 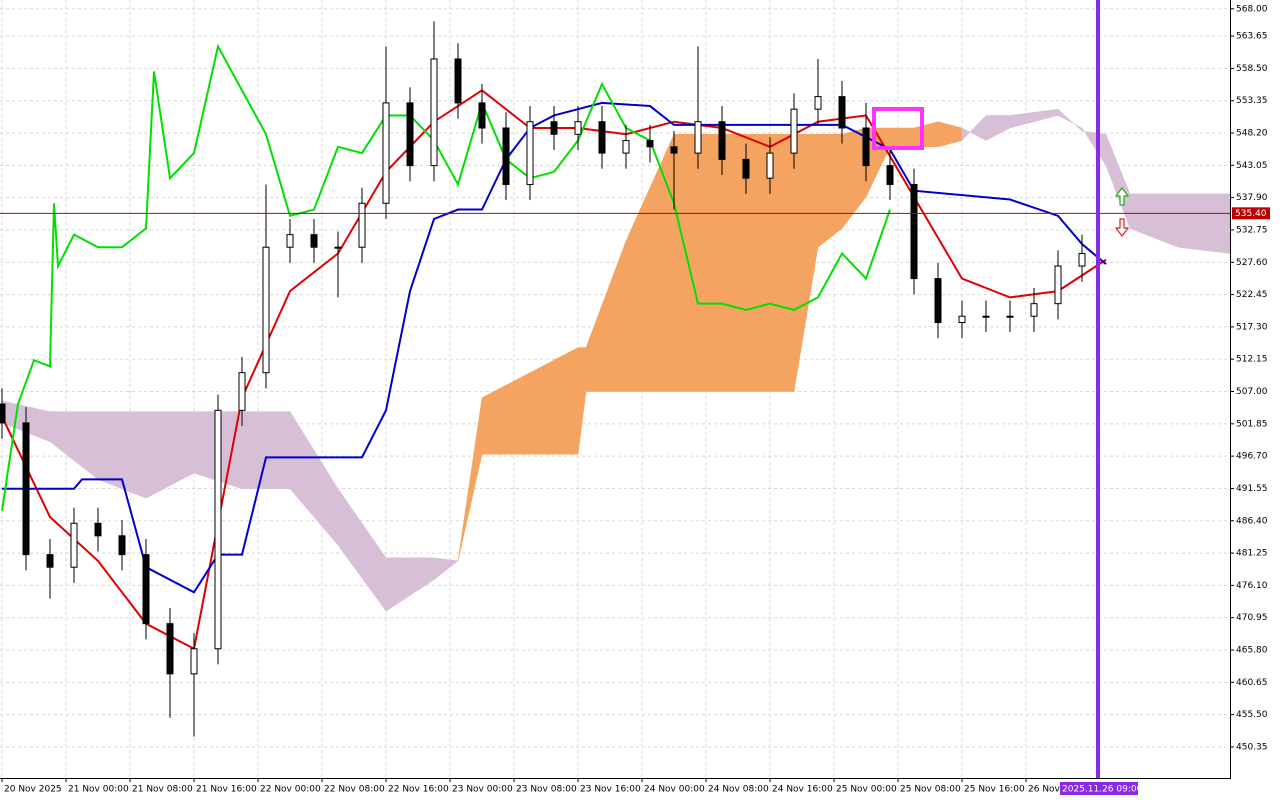 I want to click on y-tick-label: 470.95, so click(x=1252, y=618).